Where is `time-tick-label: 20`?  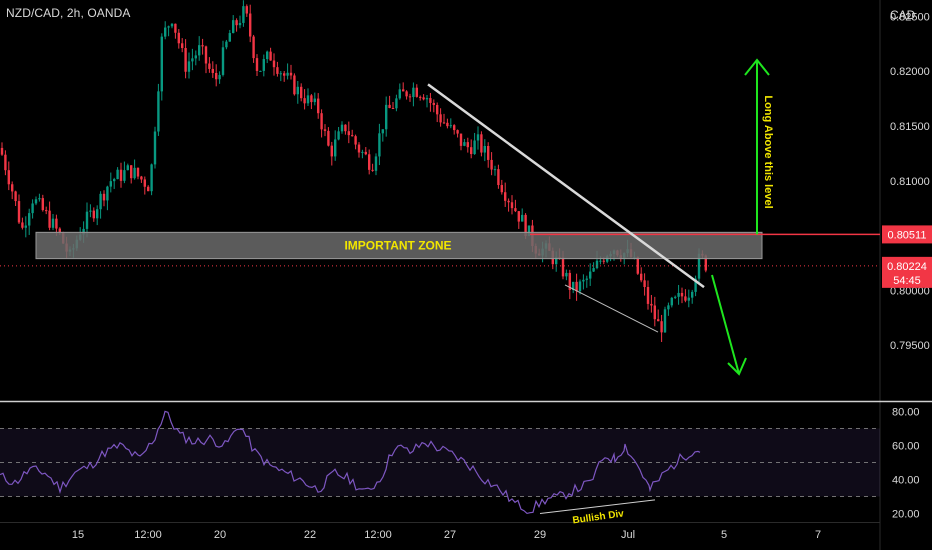
time-tick-label: 20 is located at coordinates (220, 535).